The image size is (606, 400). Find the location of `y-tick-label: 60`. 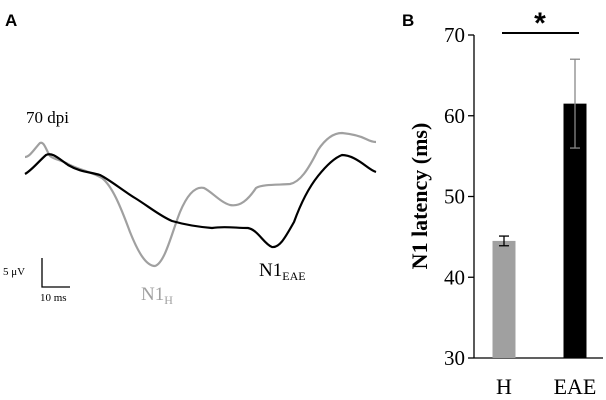

y-tick-label: 60 is located at coordinates (454, 116).